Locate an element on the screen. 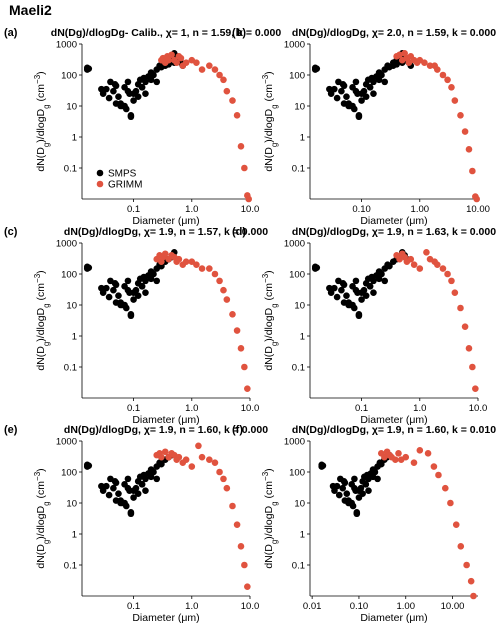 This screenshot has height=626, width=500. panel-label: (e) is located at coordinates (11, 430).